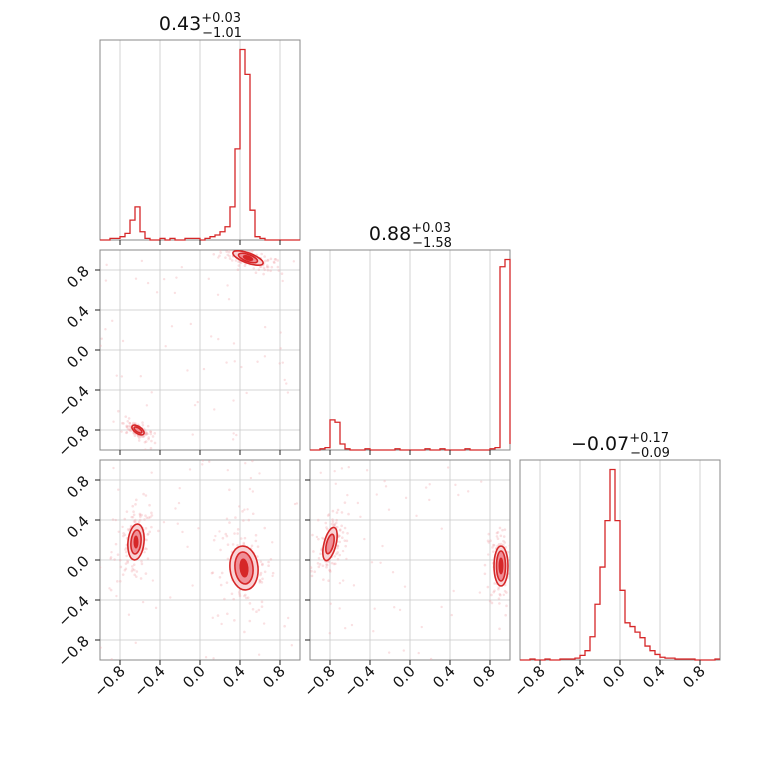  What do you see at coordinates (222, 33) in the screenshot?
I see `title-param-1-lower: −1.01` at bounding box center [222, 33].